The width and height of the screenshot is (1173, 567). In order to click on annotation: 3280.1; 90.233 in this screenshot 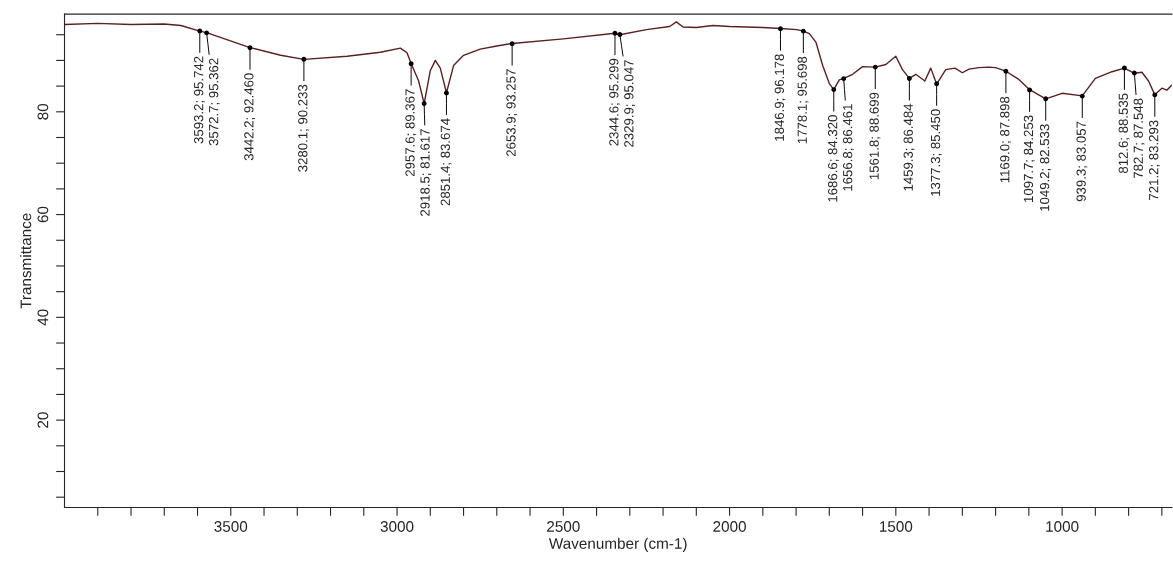, I will do `click(303, 128)`.